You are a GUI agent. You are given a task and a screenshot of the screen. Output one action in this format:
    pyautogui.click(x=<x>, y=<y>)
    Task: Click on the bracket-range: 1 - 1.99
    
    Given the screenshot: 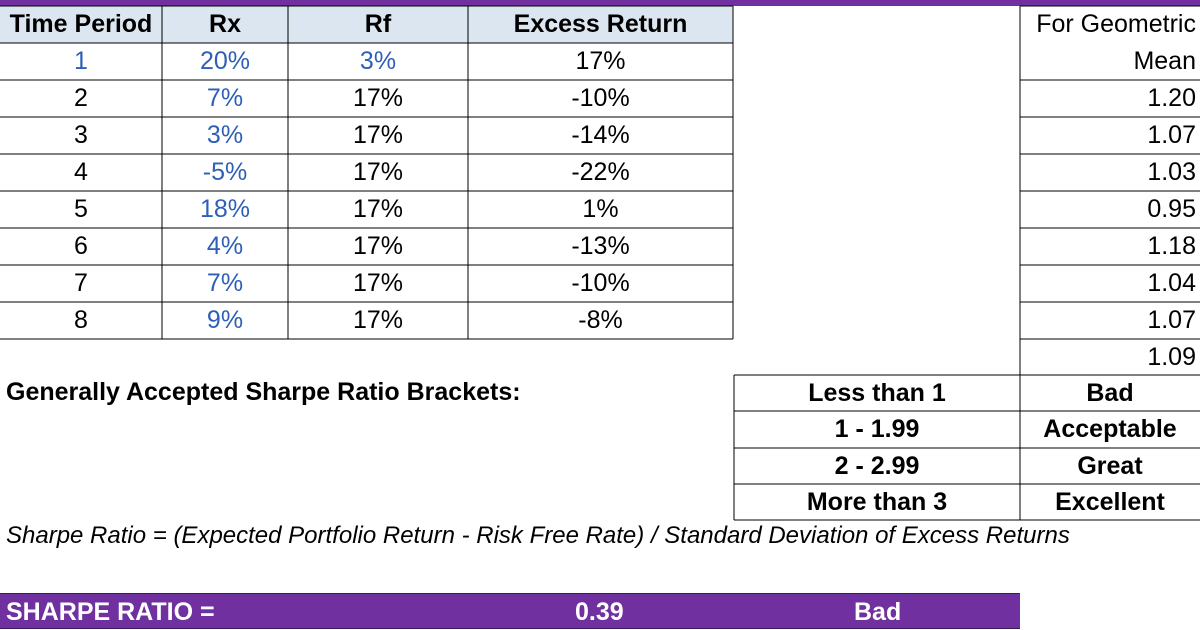 What is the action you would take?
    pyautogui.click(x=877, y=429)
    